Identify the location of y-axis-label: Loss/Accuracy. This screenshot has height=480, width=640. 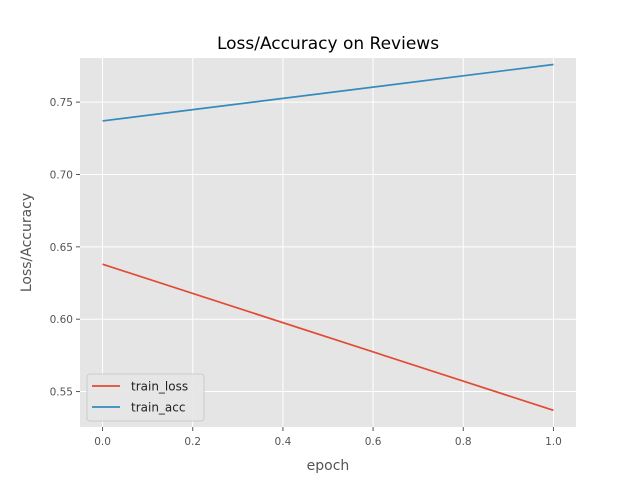
(27, 242).